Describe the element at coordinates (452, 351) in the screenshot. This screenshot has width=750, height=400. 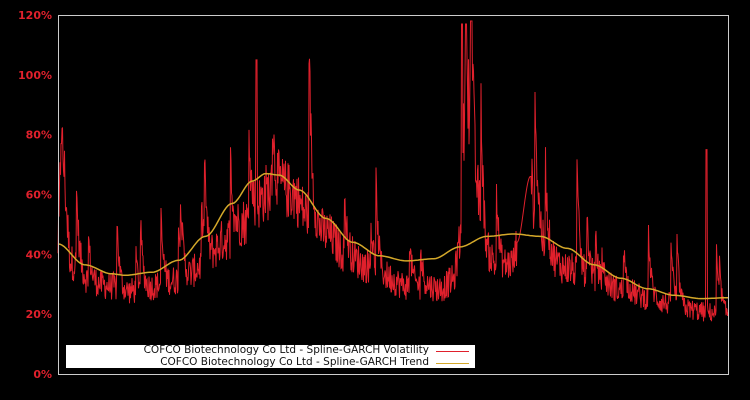
I see `legend-swatch-volatility` at that location.